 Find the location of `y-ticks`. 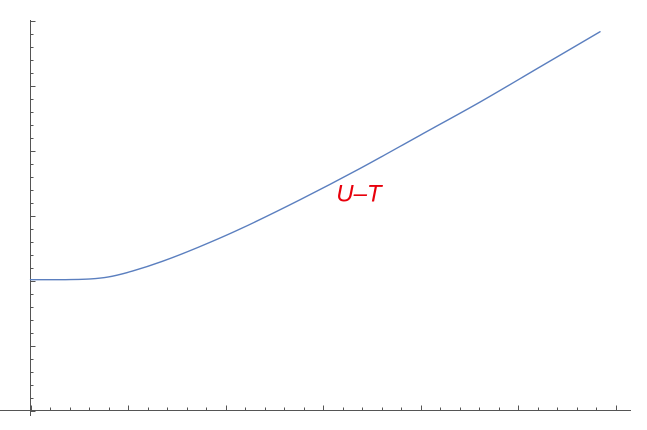

y-ticks is located at coordinates (33, 216).